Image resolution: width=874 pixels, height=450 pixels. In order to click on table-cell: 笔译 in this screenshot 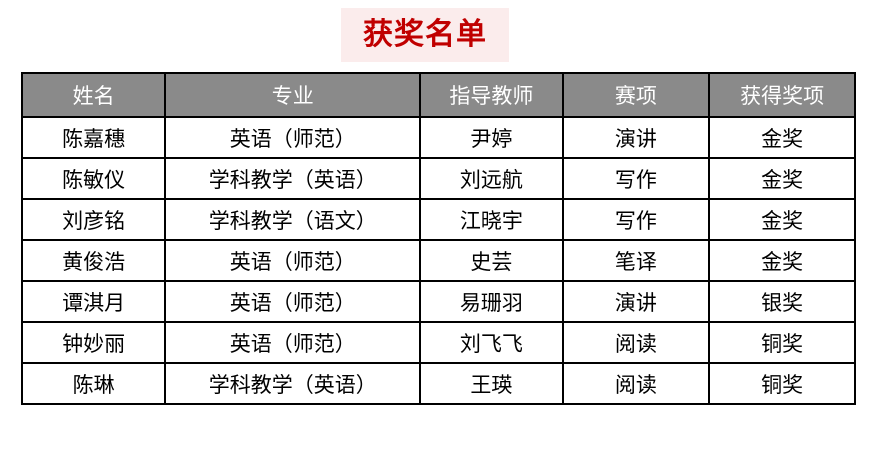, I will do `click(636, 260)`.